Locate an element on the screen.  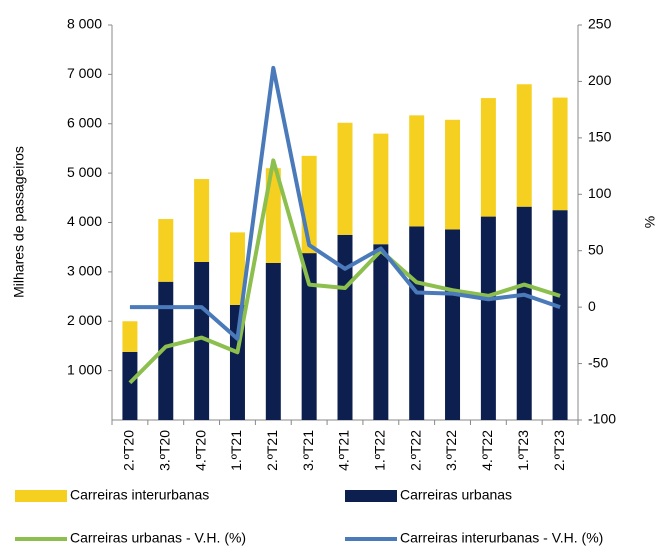
legend-label: Carreiras urbanas is located at coordinates (456, 495).